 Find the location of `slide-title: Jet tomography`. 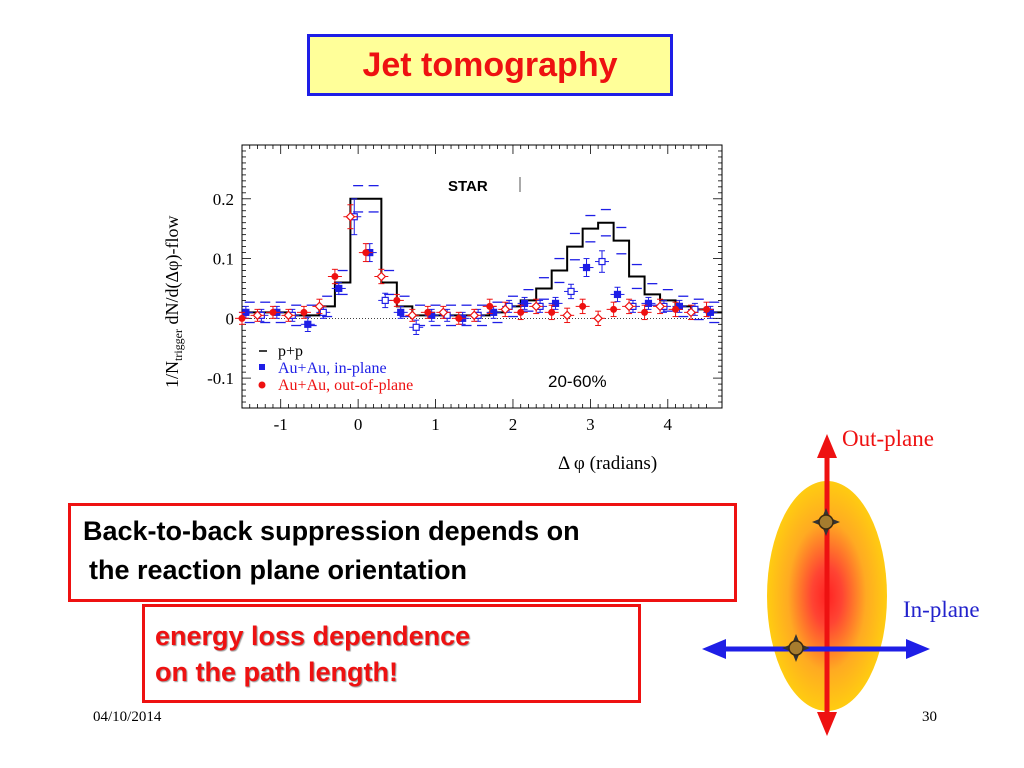

slide-title: Jet tomography is located at coordinates (490, 64).